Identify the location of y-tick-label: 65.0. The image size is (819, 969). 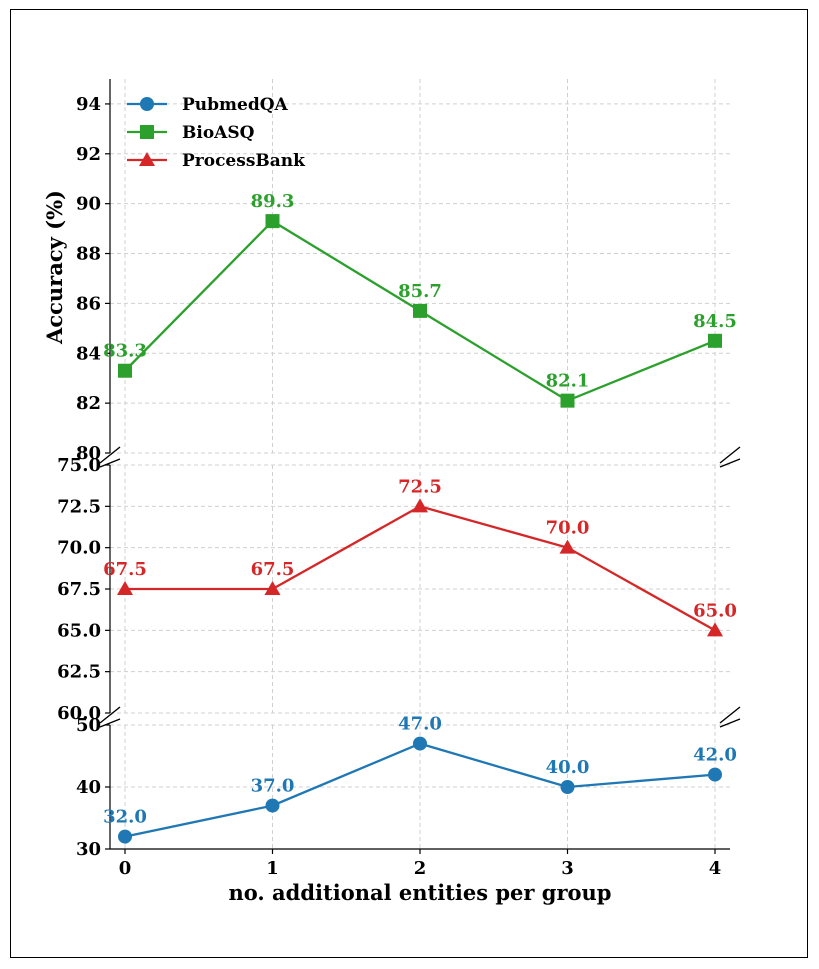
(79, 630).